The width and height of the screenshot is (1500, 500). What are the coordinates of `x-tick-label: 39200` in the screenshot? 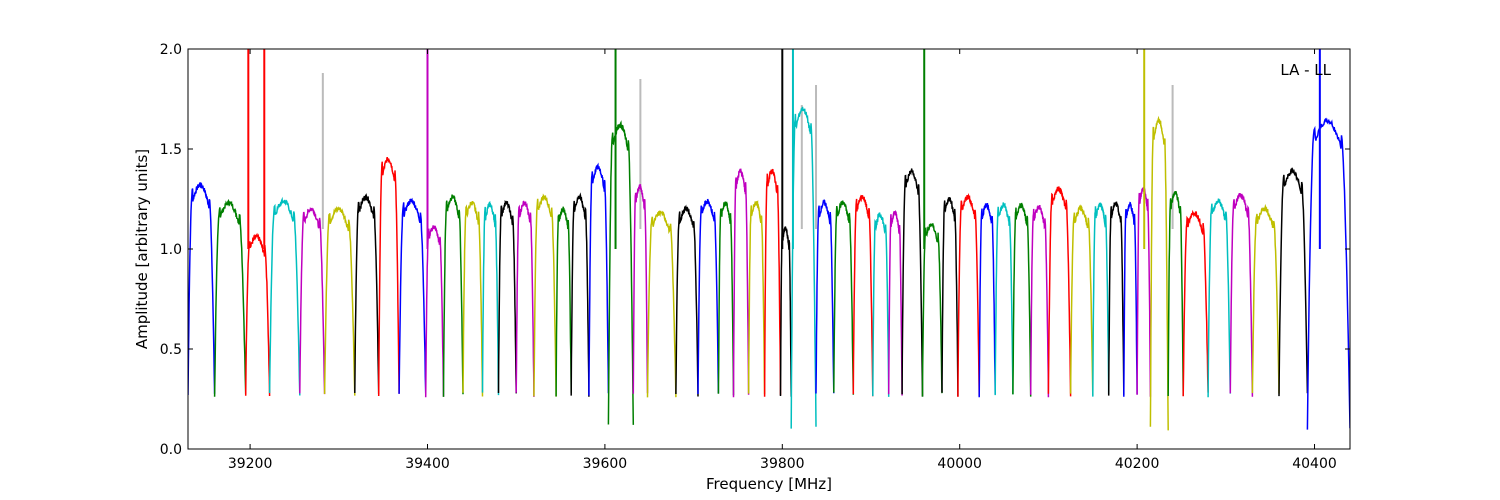 It's located at (250, 464).